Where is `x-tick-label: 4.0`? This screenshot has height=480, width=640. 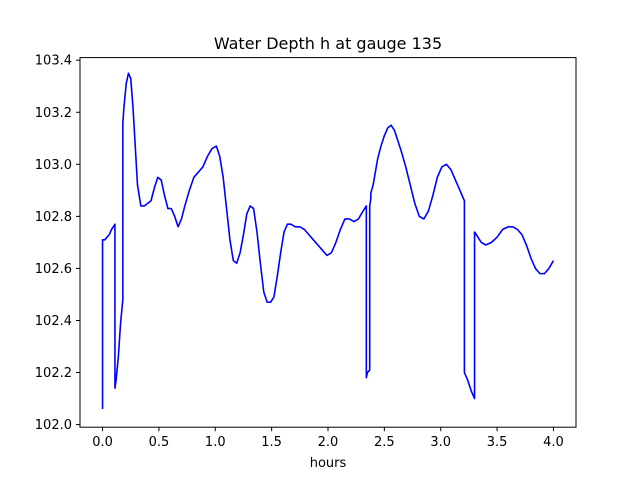
x-tick-label: 4.0 is located at coordinates (553, 442).